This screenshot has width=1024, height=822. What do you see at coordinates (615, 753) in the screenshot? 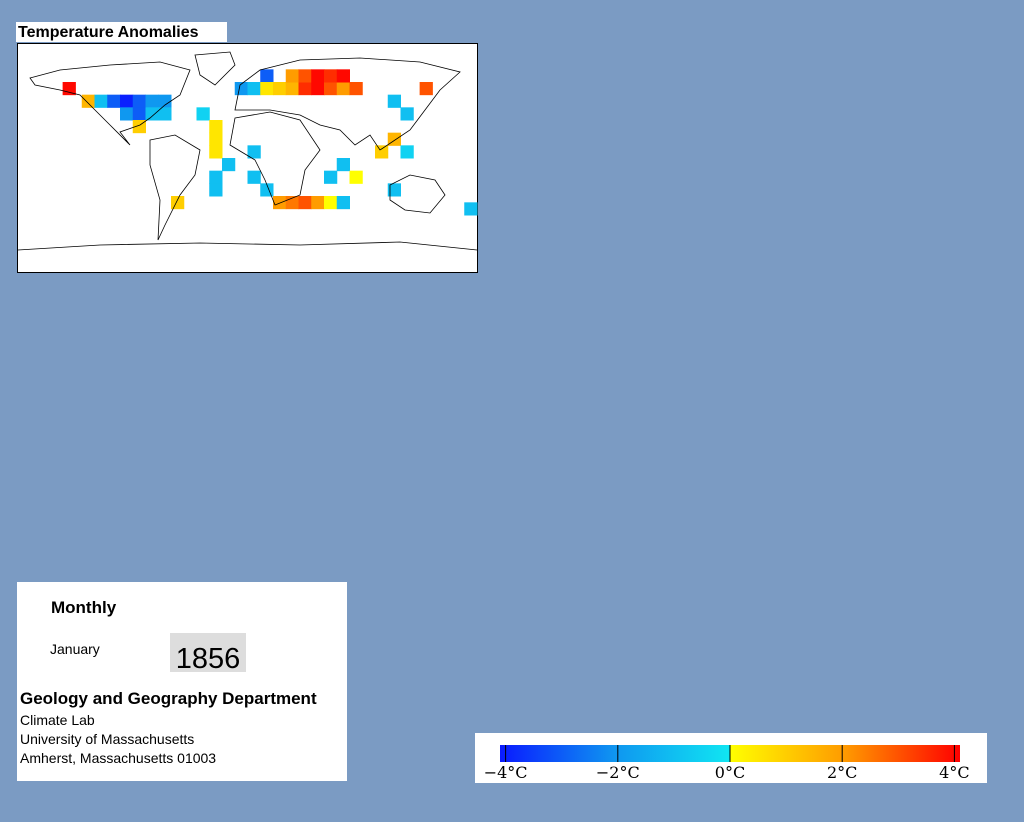
I see `colorbar-negative` at bounding box center [615, 753].